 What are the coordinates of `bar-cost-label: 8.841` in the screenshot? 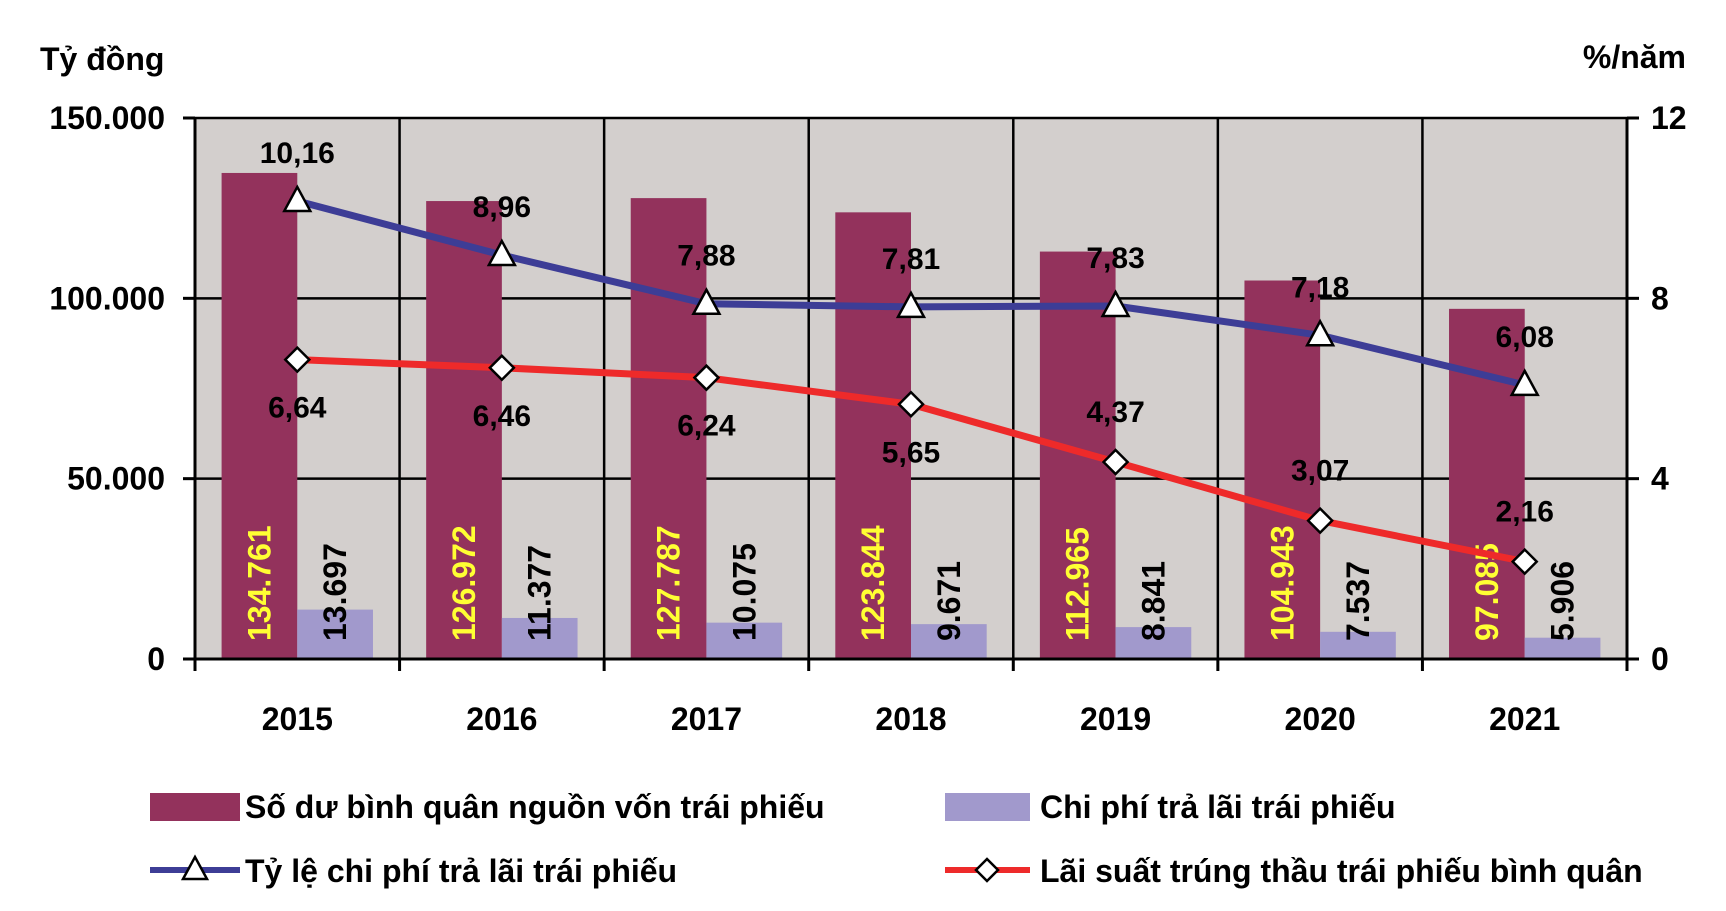 It's located at (1153, 601).